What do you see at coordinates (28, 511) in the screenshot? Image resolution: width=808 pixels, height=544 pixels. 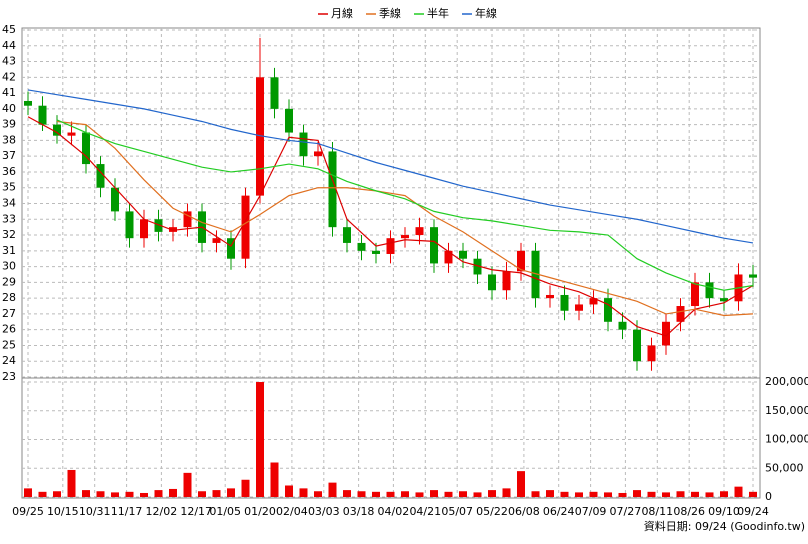 I see `x-tick-label: 09/25` at bounding box center [28, 511].